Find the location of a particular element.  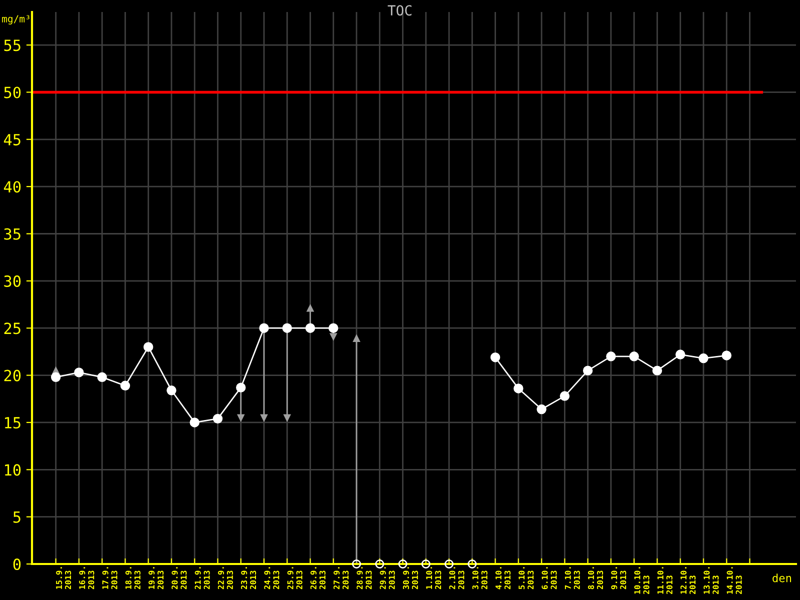

chart-title: TOC is located at coordinates (400, 10).